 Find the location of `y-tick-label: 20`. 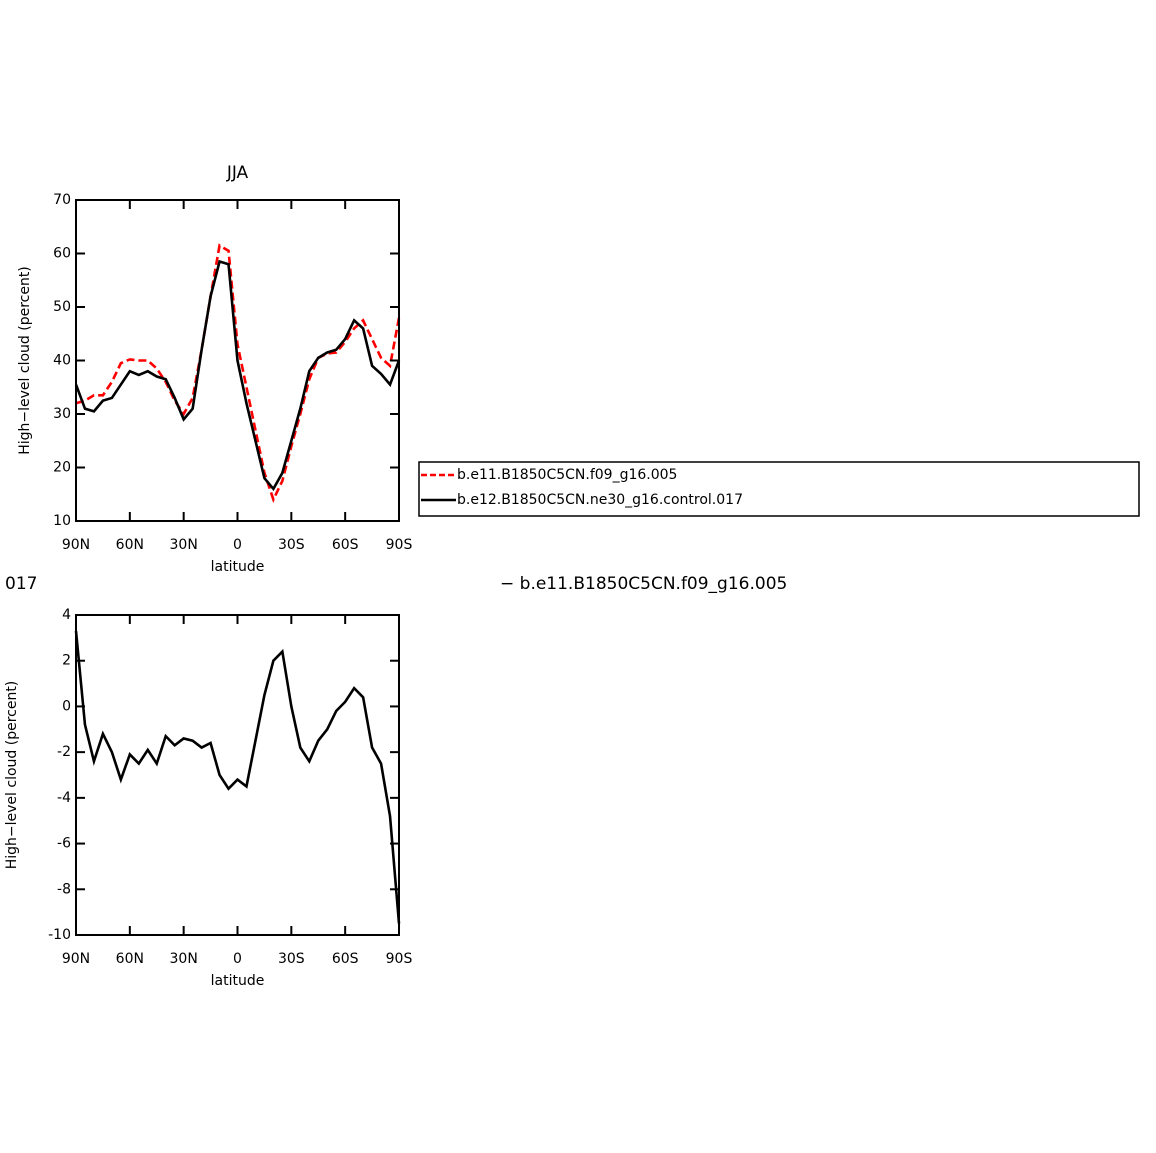

y-tick-label: 20 is located at coordinates (62, 468).